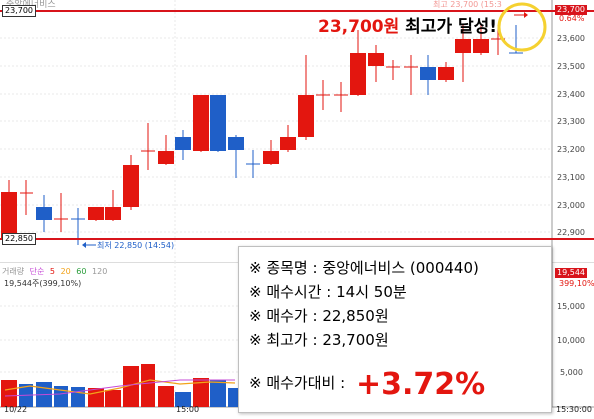 The width and height of the screenshot is (594, 419). What do you see at coordinates (286, 340) in the screenshot?
I see `info-high-price-label: ※ 최고가 :` at bounding box center [286, 340].